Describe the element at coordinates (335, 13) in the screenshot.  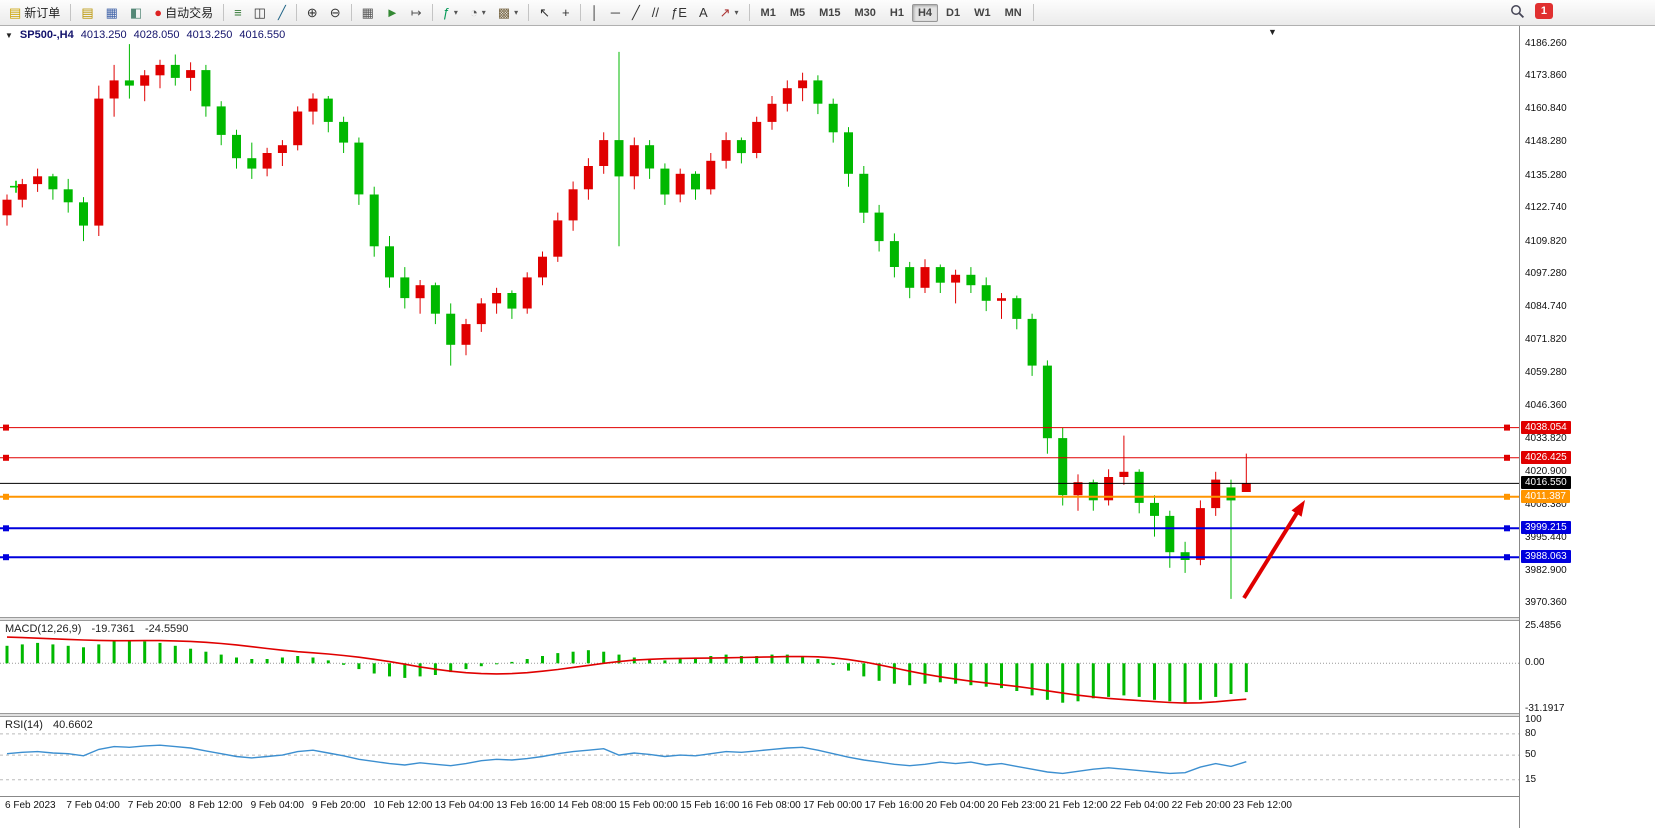
I see `zoom-out-button: ⊖` at that location.